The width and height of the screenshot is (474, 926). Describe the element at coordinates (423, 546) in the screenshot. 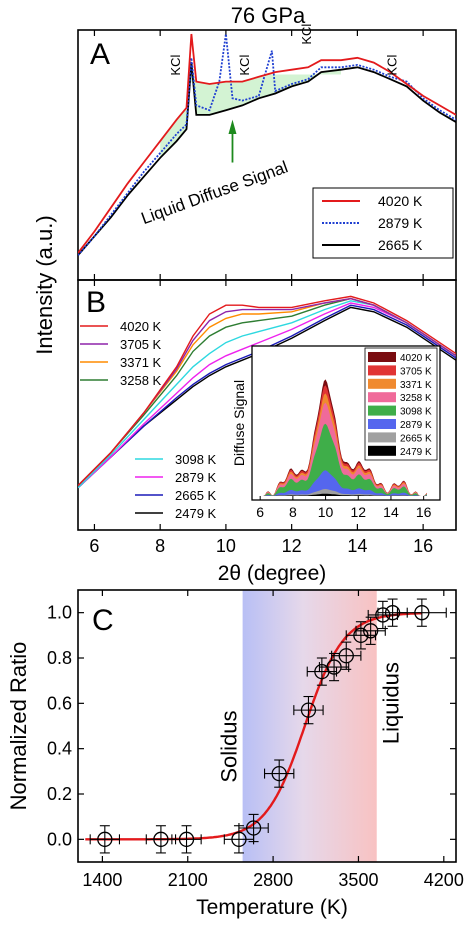

I see `panel-b-x-tick-label: 16` at that location.